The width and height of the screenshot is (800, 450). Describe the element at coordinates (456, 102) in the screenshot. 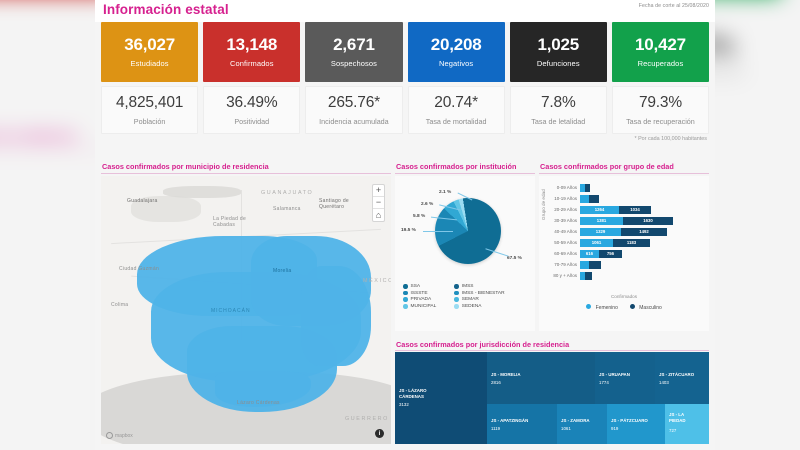

I see `stat-value: 20.74*` at that location.